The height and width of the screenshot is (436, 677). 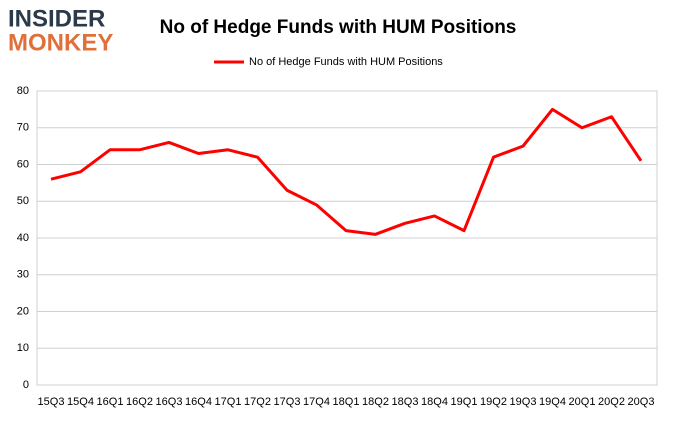 What do you see at coordinates (56, 18) in the screenshot?
I see `logo-top: INSIDER` at bounding box center [56, 18].